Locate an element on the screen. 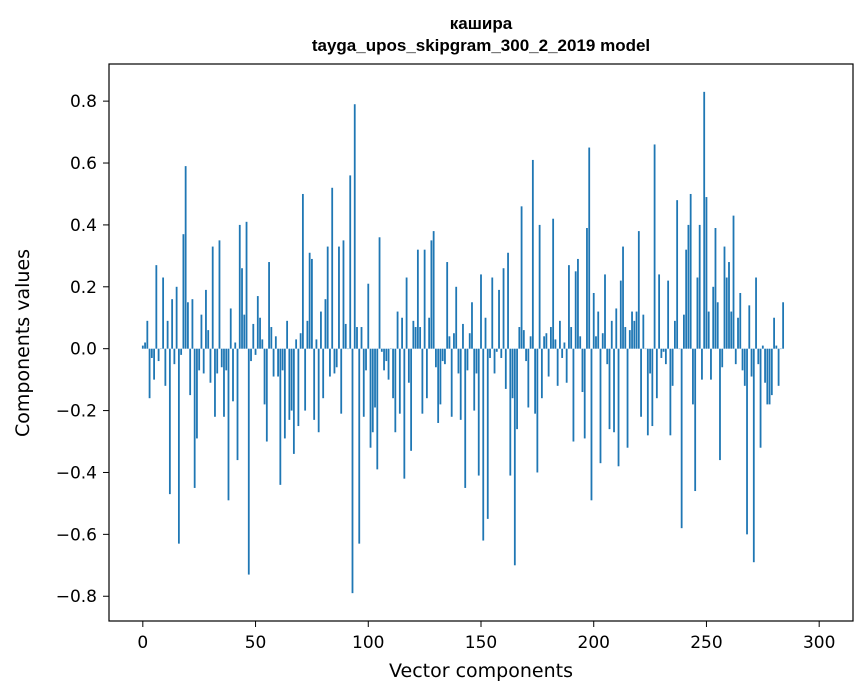 The width and height of the screenshot is (867, 696). x-tick-label: 150 is located at coordinates (481, 643).